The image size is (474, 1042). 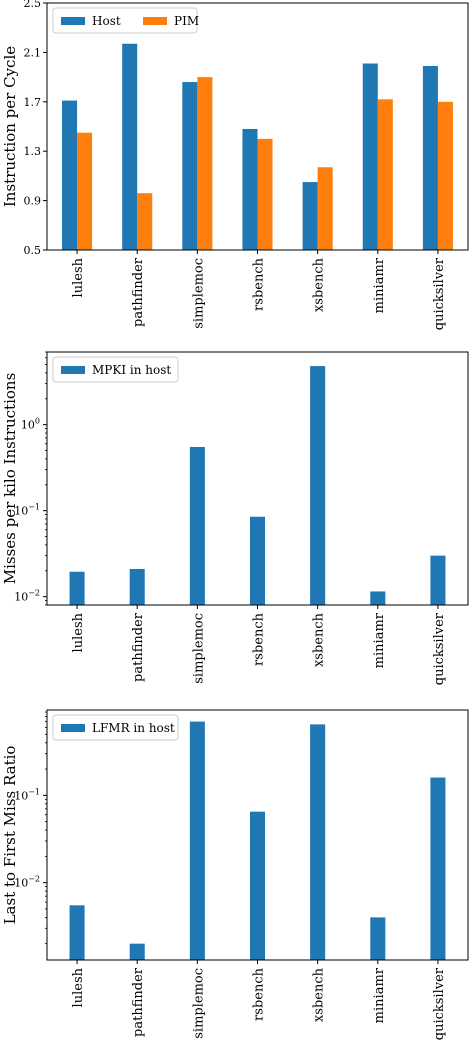 What do you see at coordinates (197, 840) in the screenshot?
I see `bar-lfmr-in-host-simplemoc` at bounding box center [197, 840].